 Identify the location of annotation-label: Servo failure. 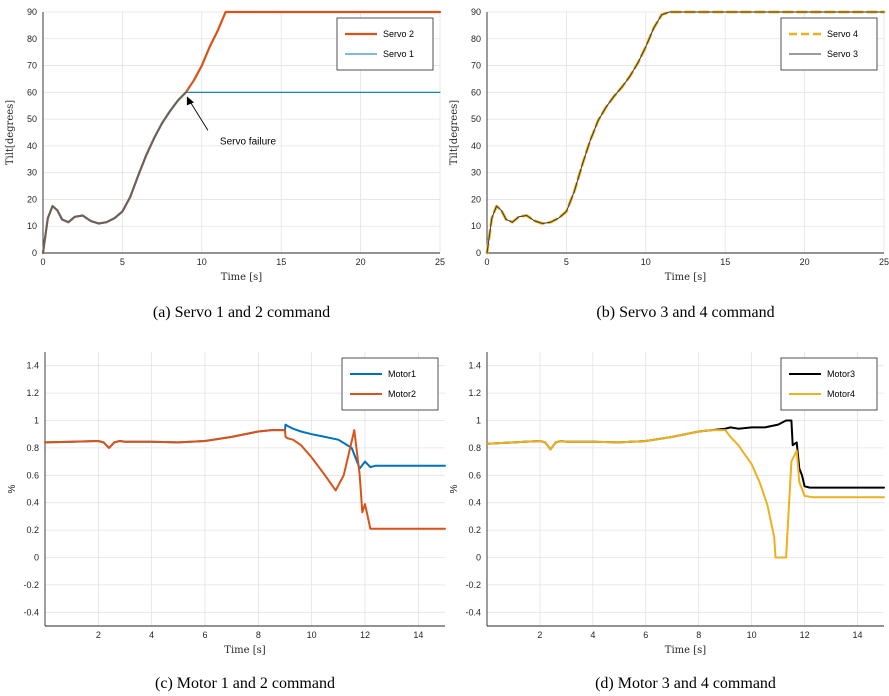
(248, 141).